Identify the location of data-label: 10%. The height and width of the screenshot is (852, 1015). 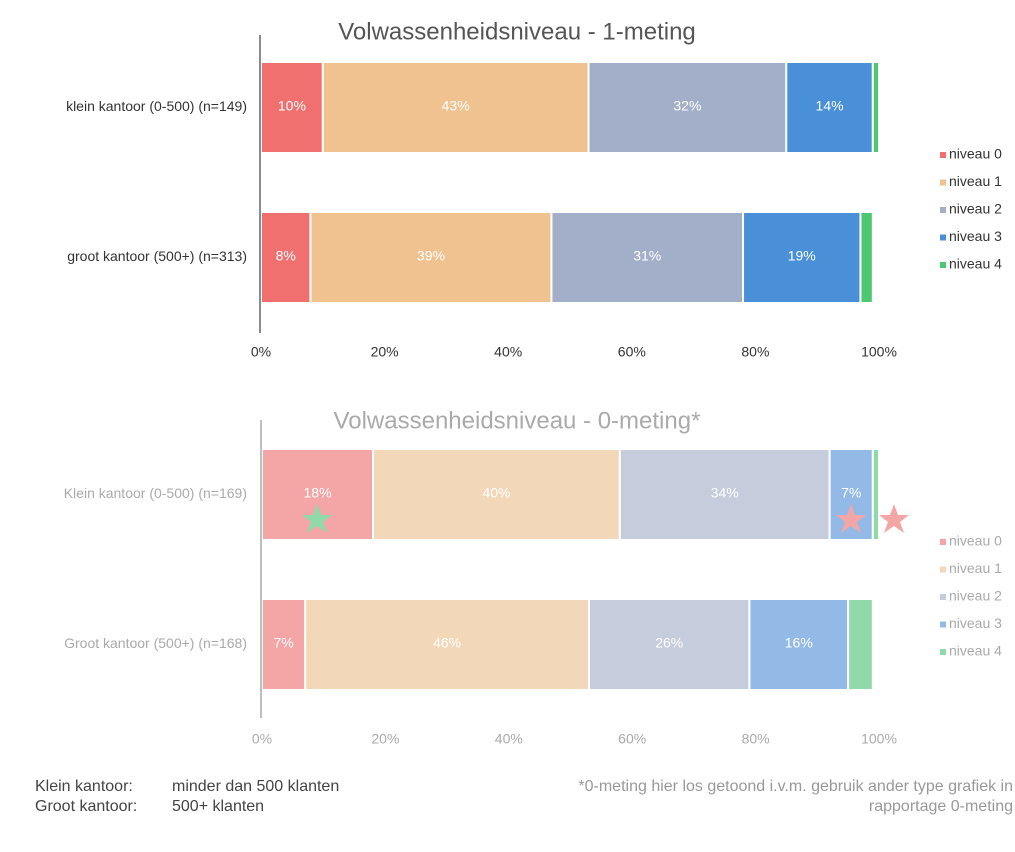
(292, 106).